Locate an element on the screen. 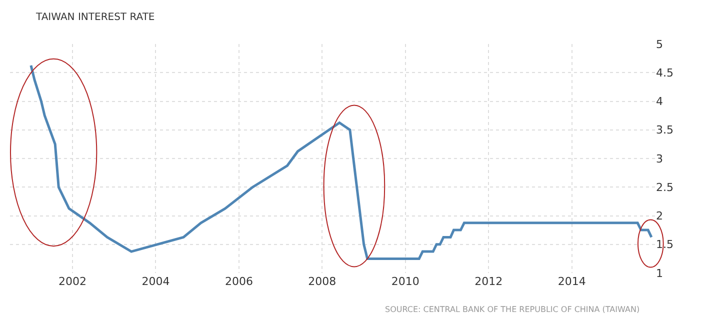 The width and height of the screenshot is (720, 326). y-tick-label: 2 is located at coordinates (659, 216).